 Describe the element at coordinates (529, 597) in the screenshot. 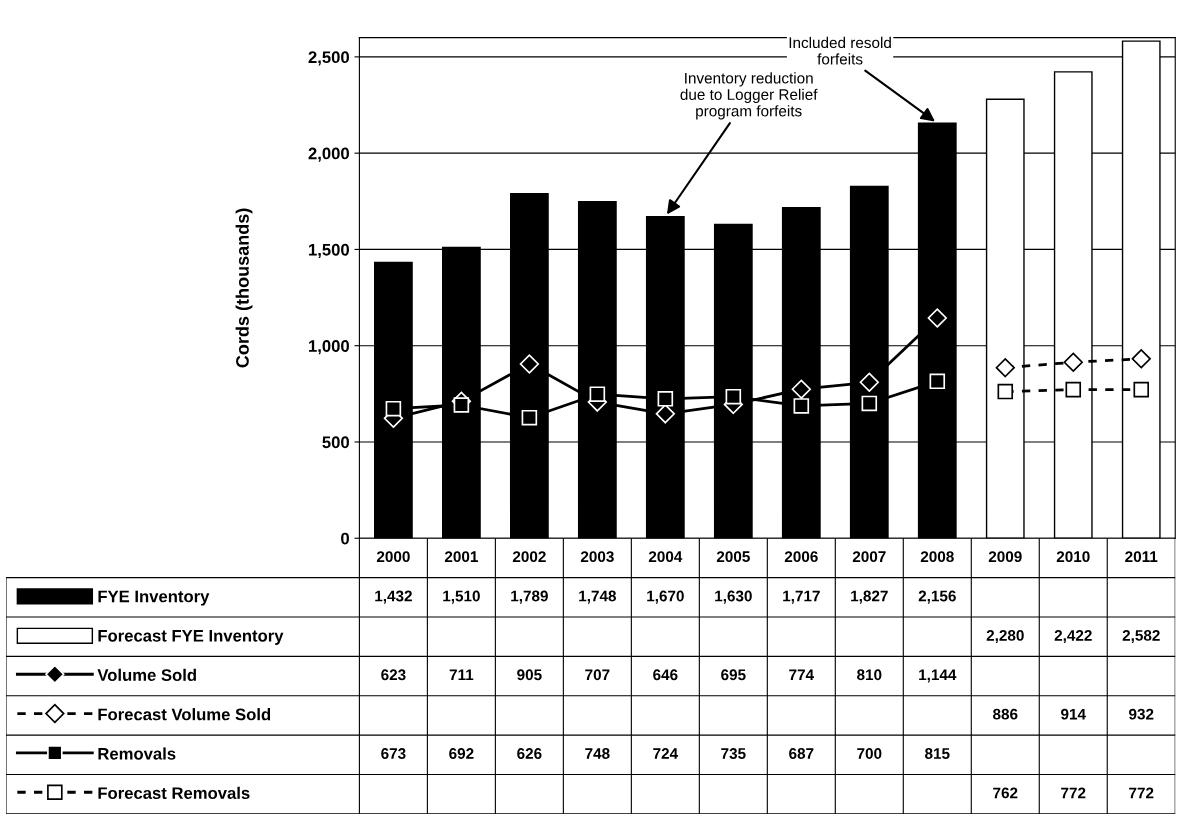

I see `data-label: 1,789` at that location.